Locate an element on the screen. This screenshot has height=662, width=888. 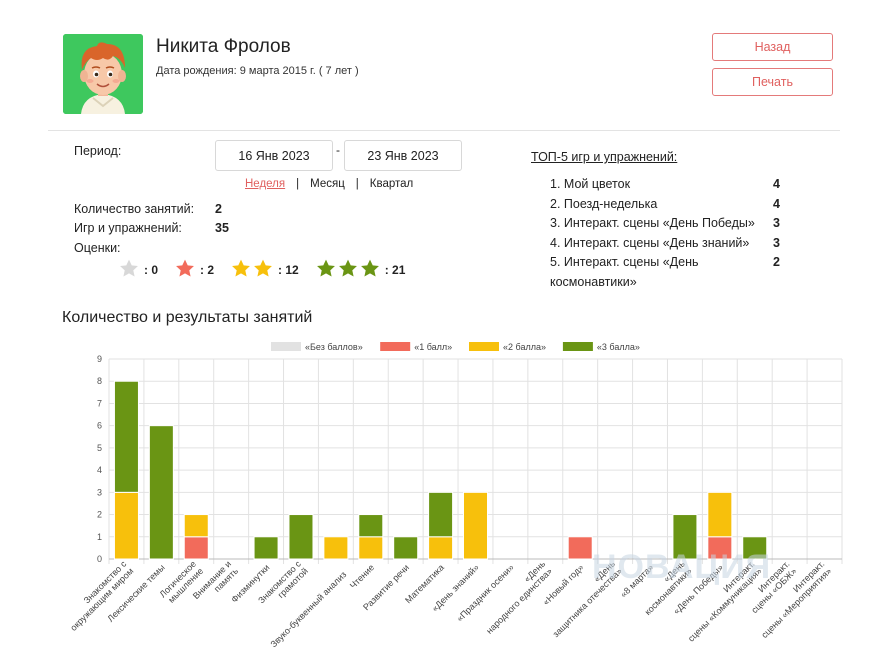
date-from-field: 16 Янв 2023 is located at coordinates (274, 155).